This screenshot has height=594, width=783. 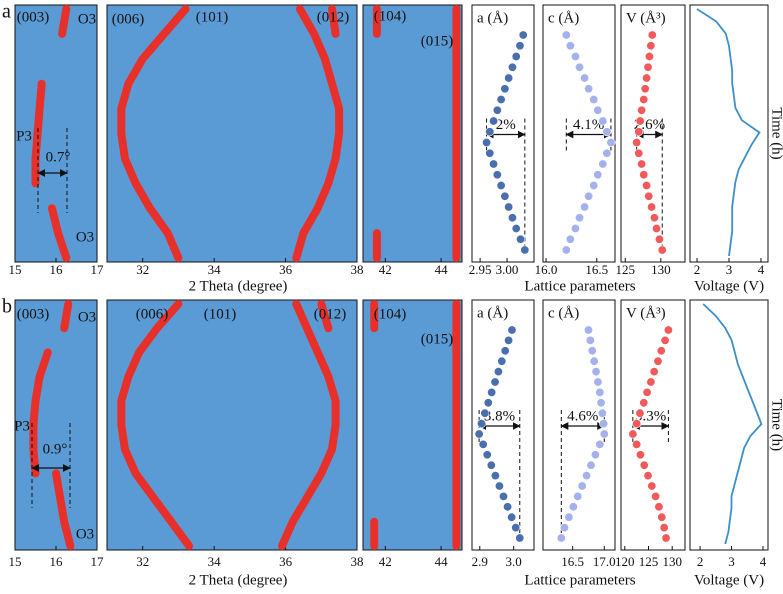 I want to click on voltage-curve, so click(x=732, y=424).